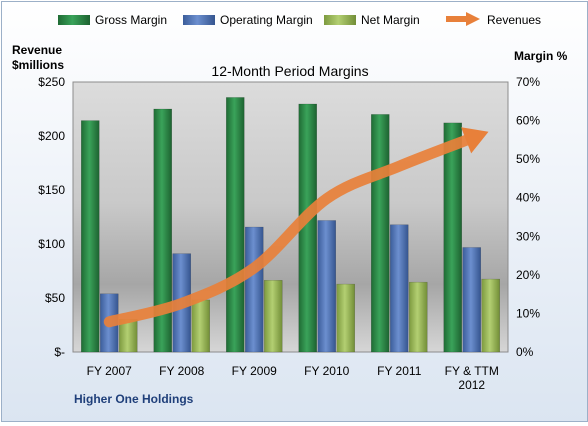 Image resolution: width=588 pixels, height=426 pixels. Describe the element at coordinates (525, 352) in the screenshot. I see `y-right-tick-label: 0%` at that location.